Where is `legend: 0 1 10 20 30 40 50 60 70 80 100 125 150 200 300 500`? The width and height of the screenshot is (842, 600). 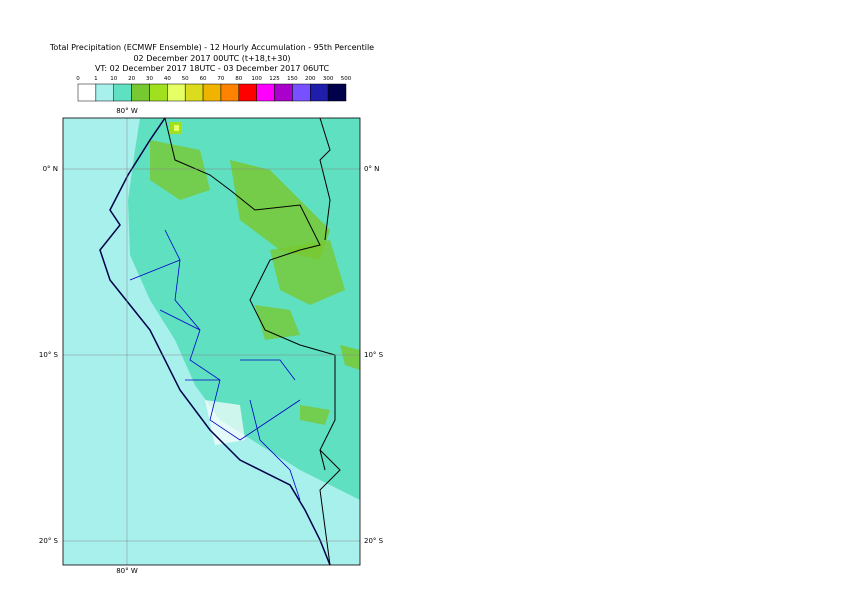 legend: 0 1 10 20 30 40 50 60 70 80 100 125 150 200 300 500 is located at coordinates (214, 89).